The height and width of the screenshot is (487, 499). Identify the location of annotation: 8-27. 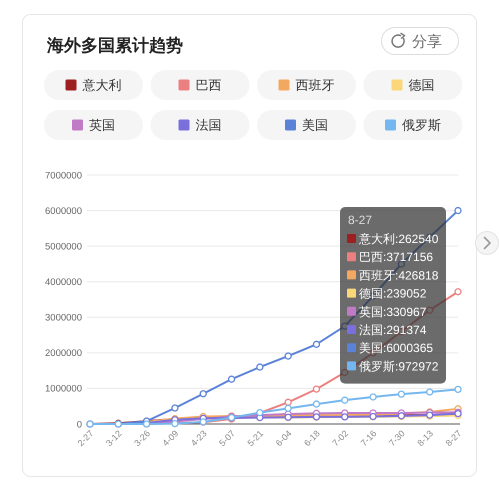
(360, 220).